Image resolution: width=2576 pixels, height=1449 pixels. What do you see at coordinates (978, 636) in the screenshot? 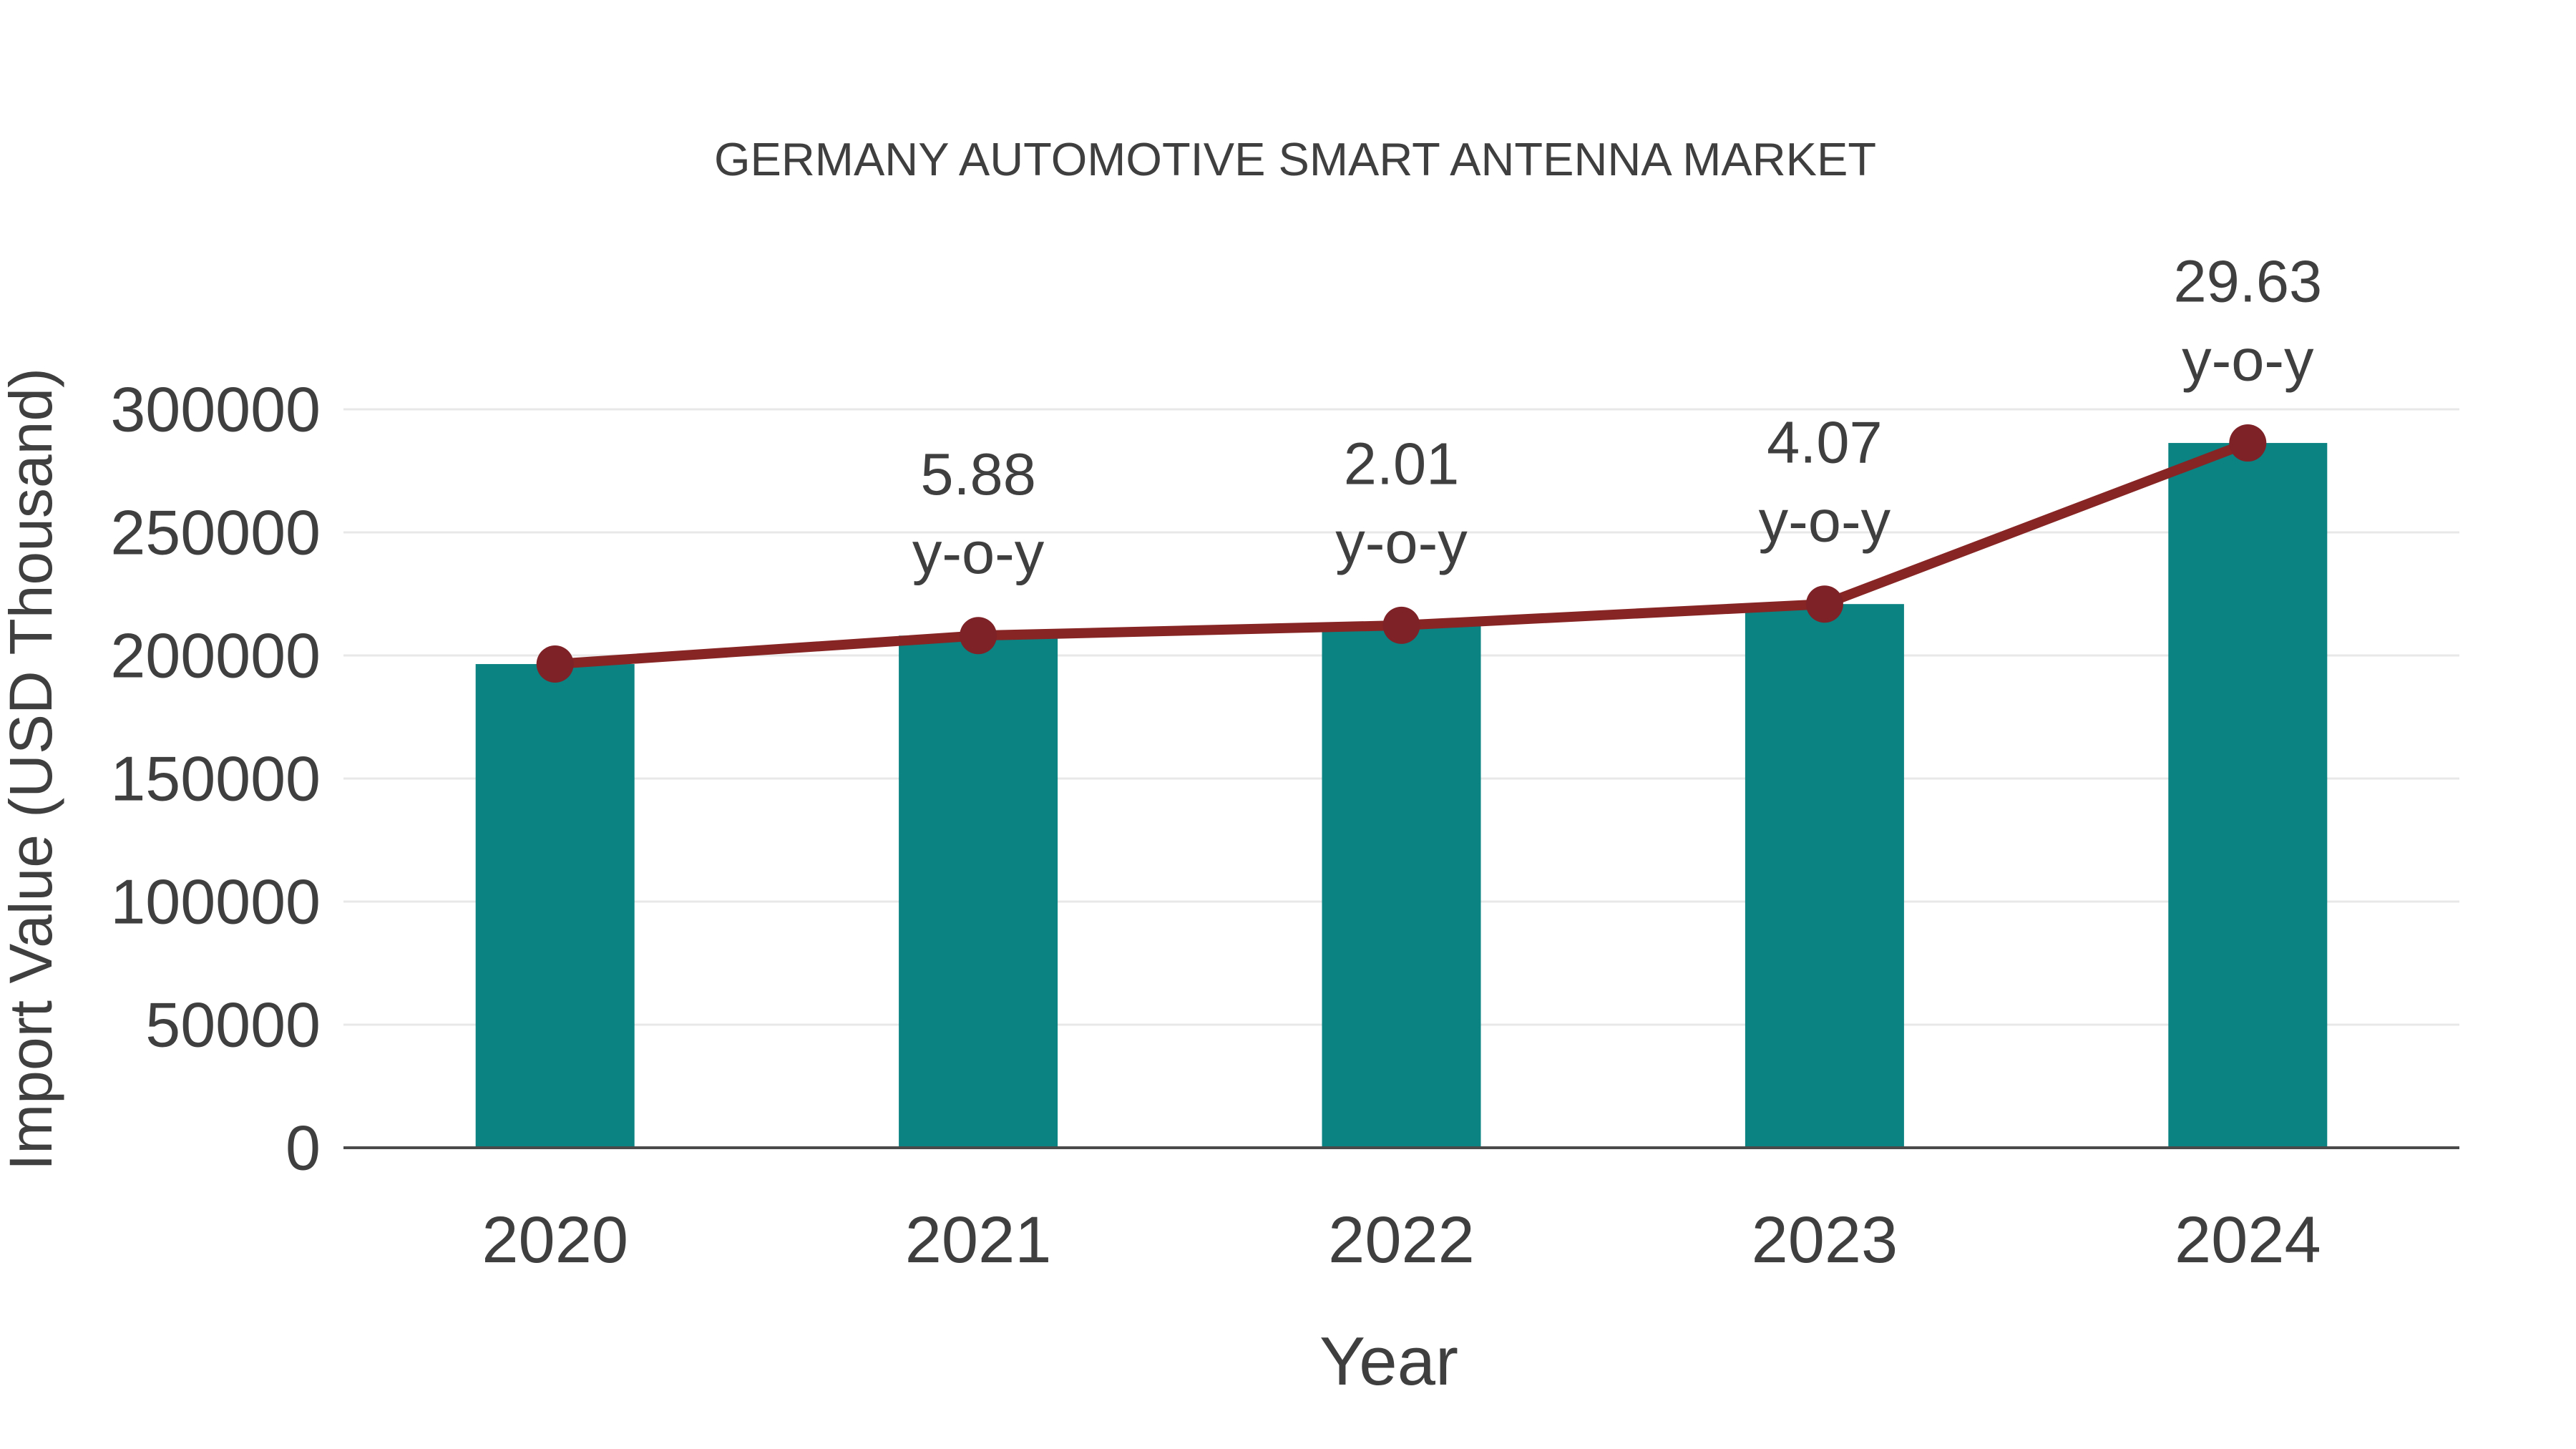
I see `trend-marker-2021` at bounding box center [978, 636].